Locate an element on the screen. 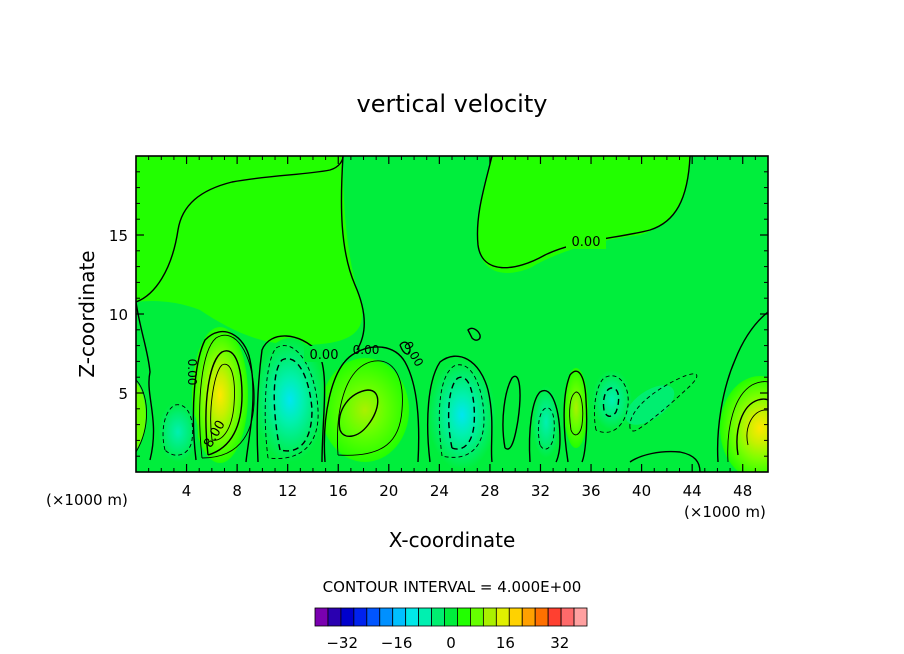 The image size is (904, 654). y-tick-label: 10 is located at coordinates (118, 315).